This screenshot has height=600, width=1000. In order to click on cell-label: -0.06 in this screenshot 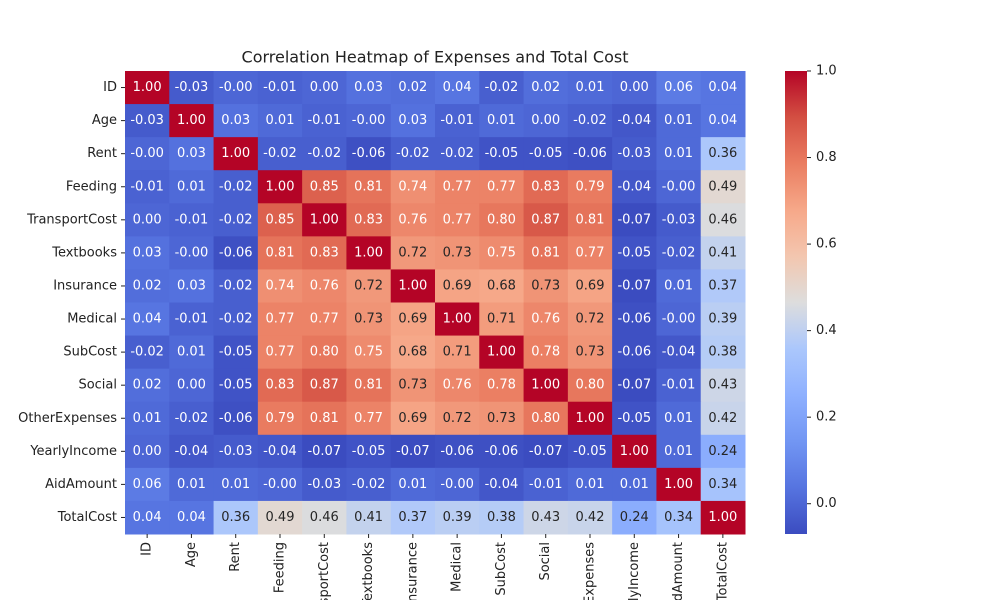, I will do `click(236, 418)`.